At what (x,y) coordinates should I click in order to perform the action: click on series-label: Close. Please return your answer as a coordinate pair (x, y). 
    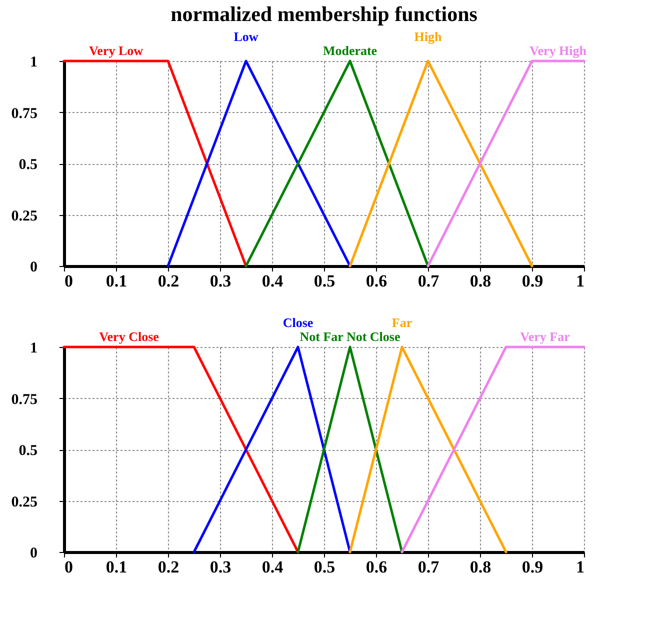
    Looking at the image, I should click on (298, 322).